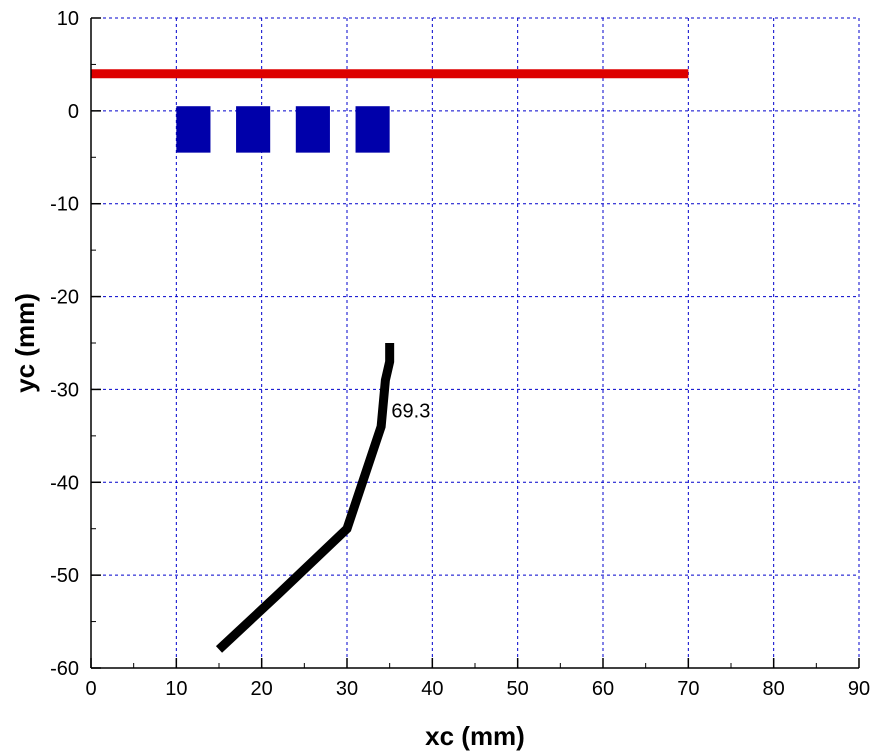  Describe the element at coordinates (64, 483) in the screenshot. I see `y-tick-label: -40` at that location.